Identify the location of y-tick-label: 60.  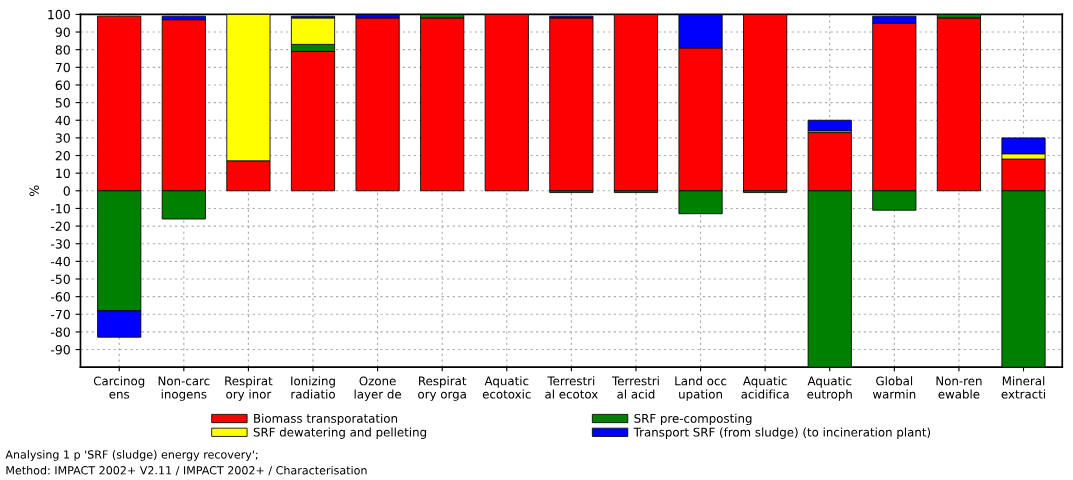
(62, 85).